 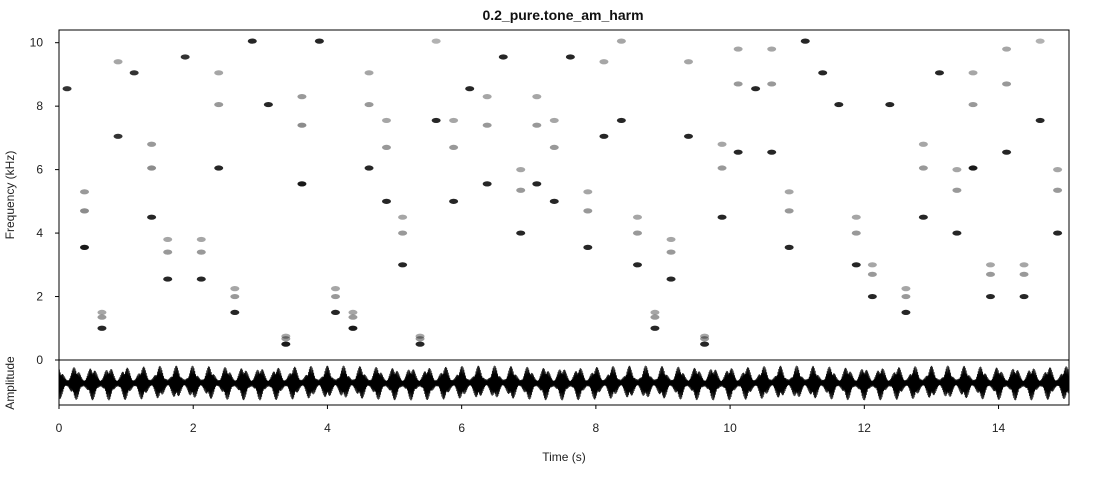 What do you see at coordinates (39, 106) in the screenshot?
I see `y-tick-label: 8` at bounding box center [39, 106].